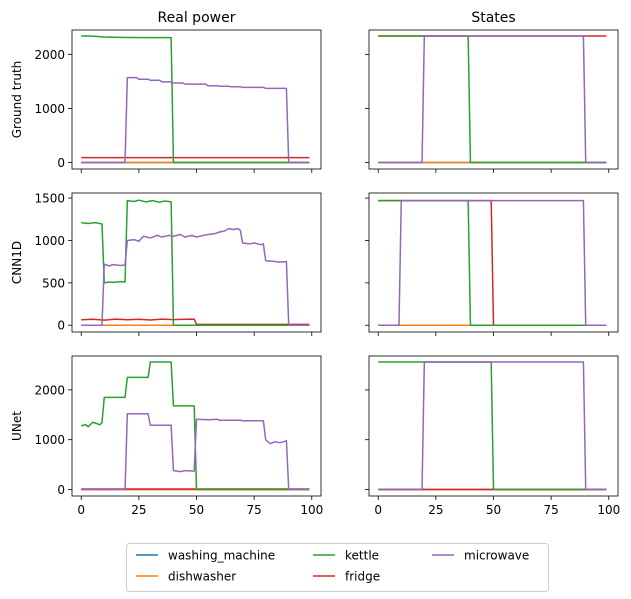 The height and width of the screenshot is (599, 631). I want to click on y-axis-label: CNN1D, so click(17, 262).